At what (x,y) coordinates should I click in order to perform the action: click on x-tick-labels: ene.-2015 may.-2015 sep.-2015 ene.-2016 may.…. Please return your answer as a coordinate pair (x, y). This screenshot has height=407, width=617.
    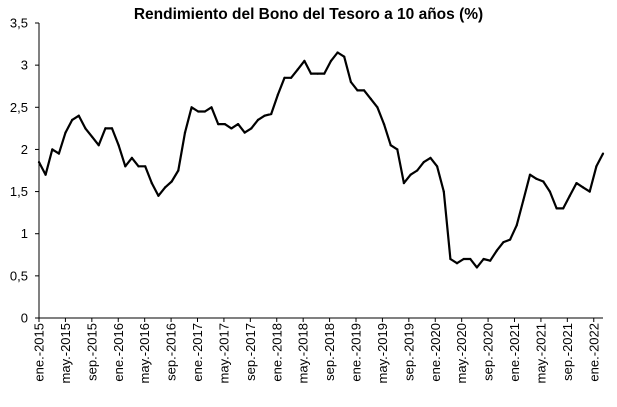
    Looking at the image, I should click on (317, 353).